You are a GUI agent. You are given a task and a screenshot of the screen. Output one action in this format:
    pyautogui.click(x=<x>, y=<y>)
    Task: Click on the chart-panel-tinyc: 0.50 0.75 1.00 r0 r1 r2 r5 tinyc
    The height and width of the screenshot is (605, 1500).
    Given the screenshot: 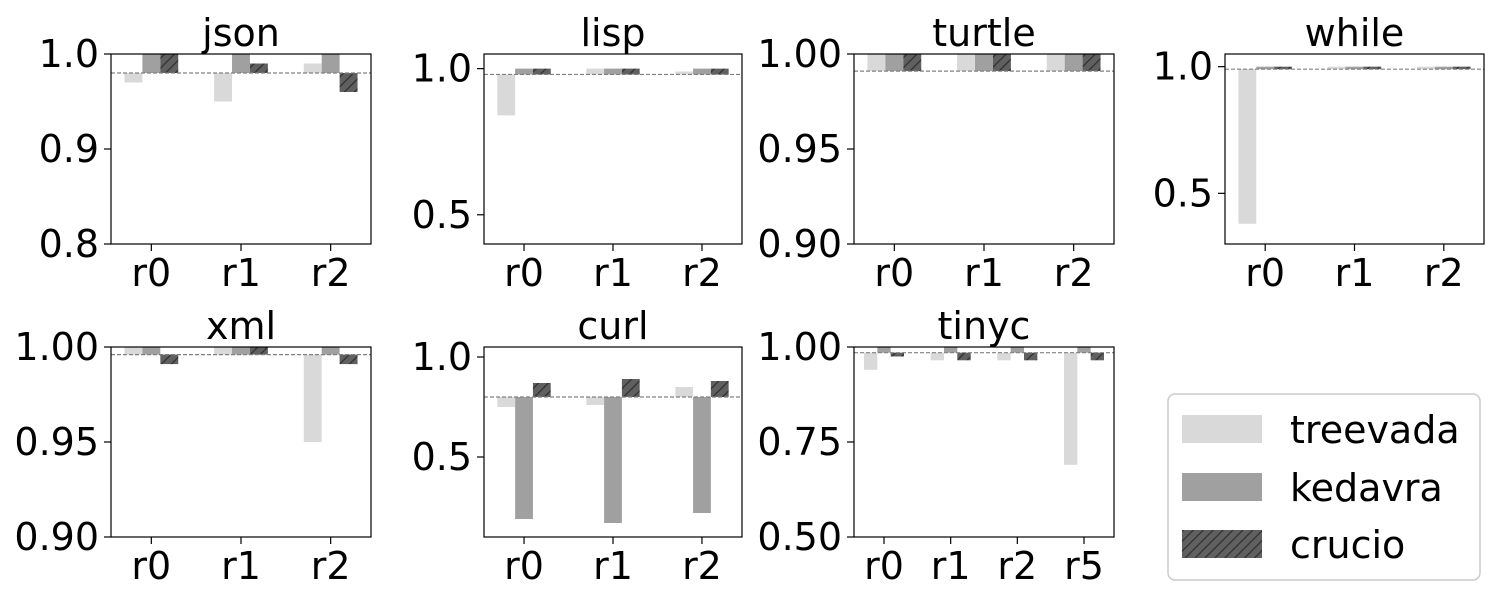 What is the action you would take?
    pyautogui.click(x=936, y=446)
    